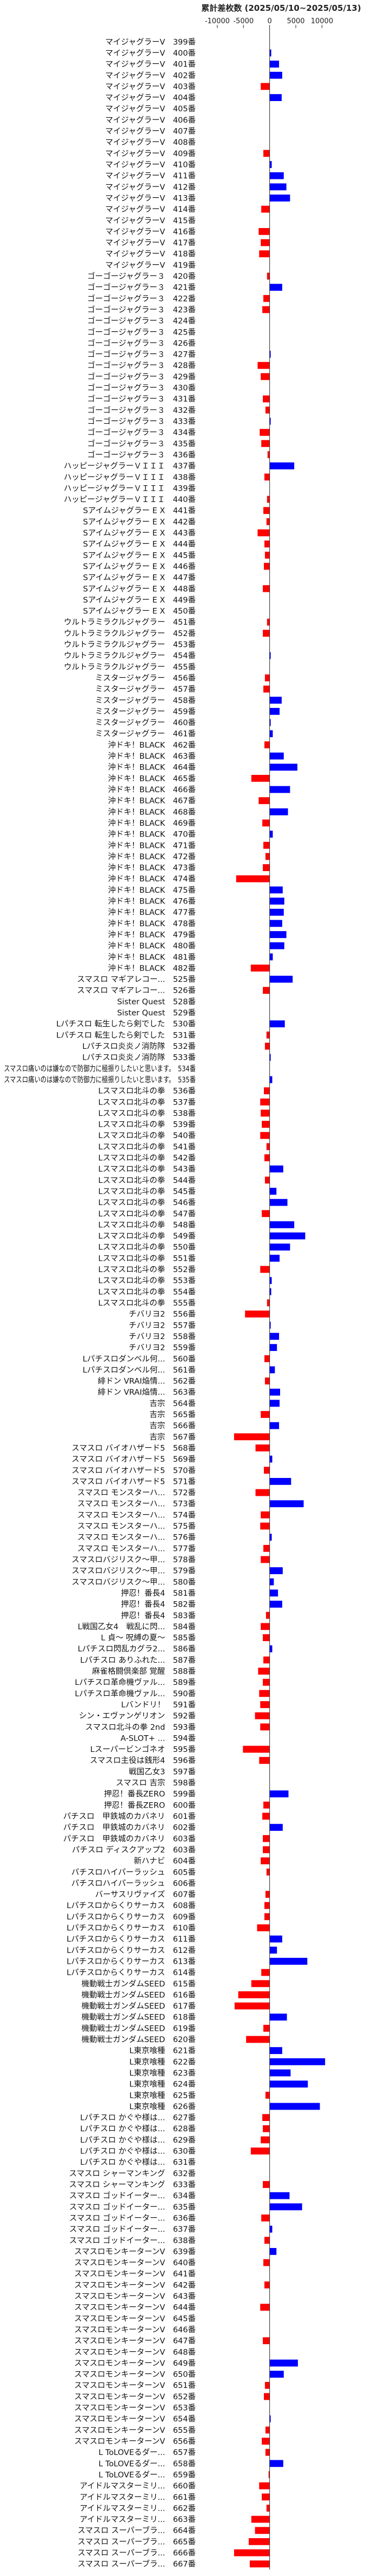  Describe the element at coordinates (165, 1861) in the screenshot. I see `category-label: 新ハナビ 604番` at that location.